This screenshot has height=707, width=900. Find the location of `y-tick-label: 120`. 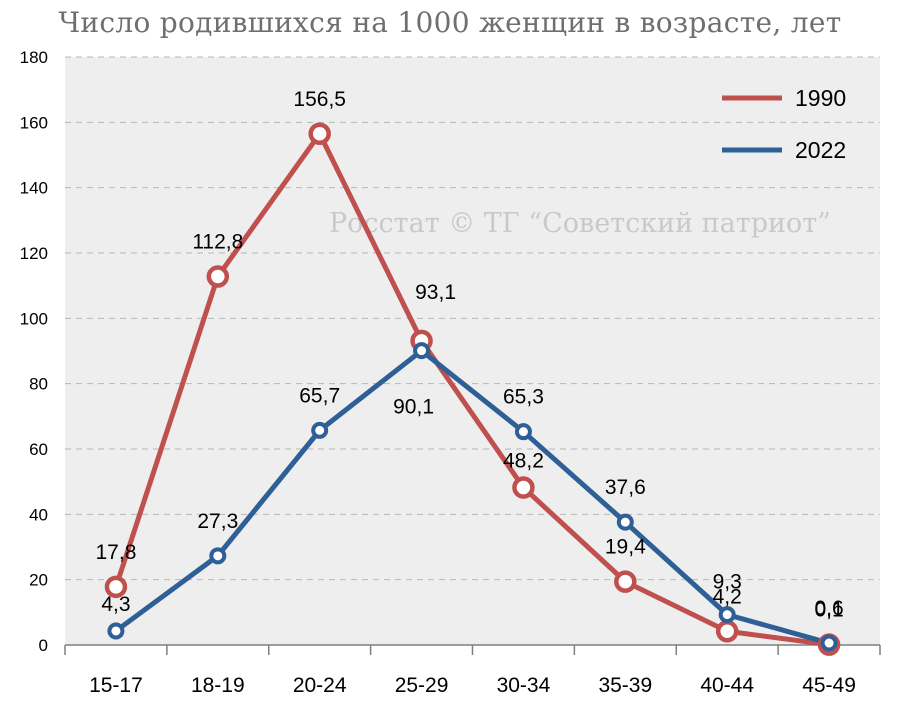

y-tick-label: 120 is located at coordinates (34, 253).